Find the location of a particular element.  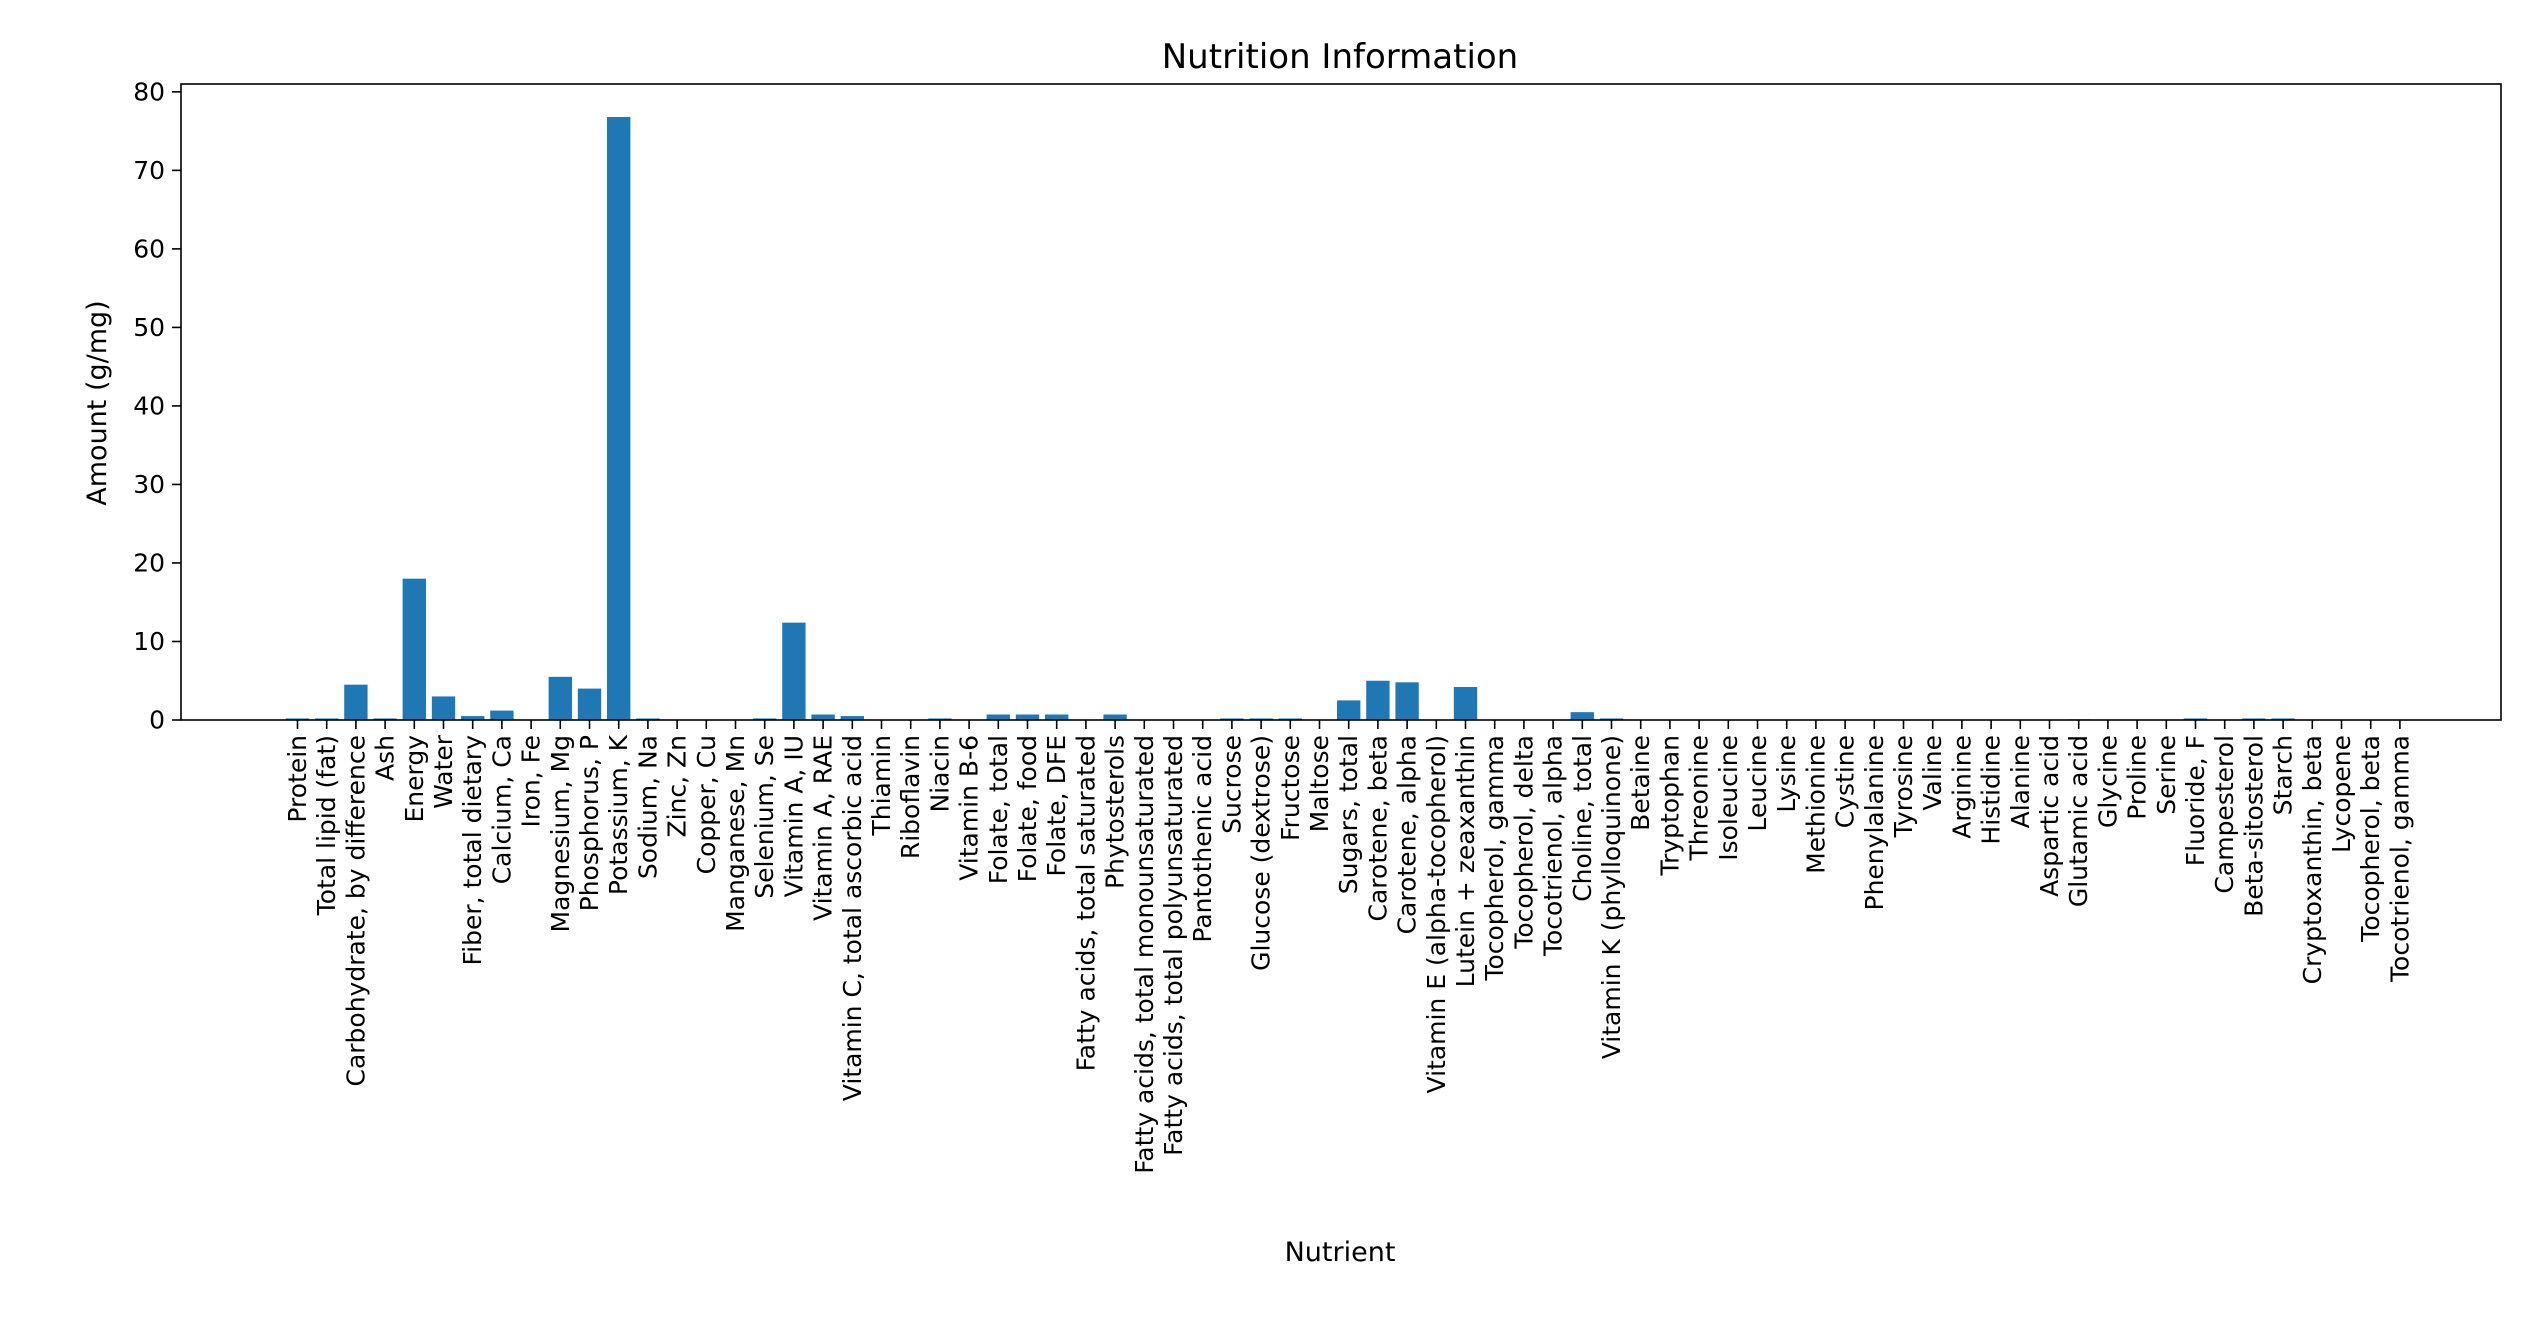

x-tick-label-3: Ash is located at coordinates (385, 758).